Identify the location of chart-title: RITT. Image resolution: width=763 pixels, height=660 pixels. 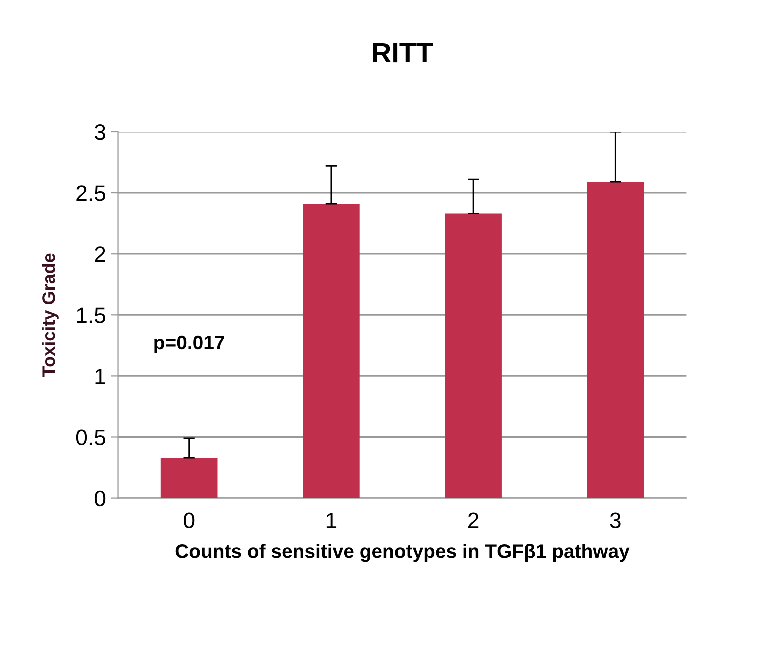
(403, 53).